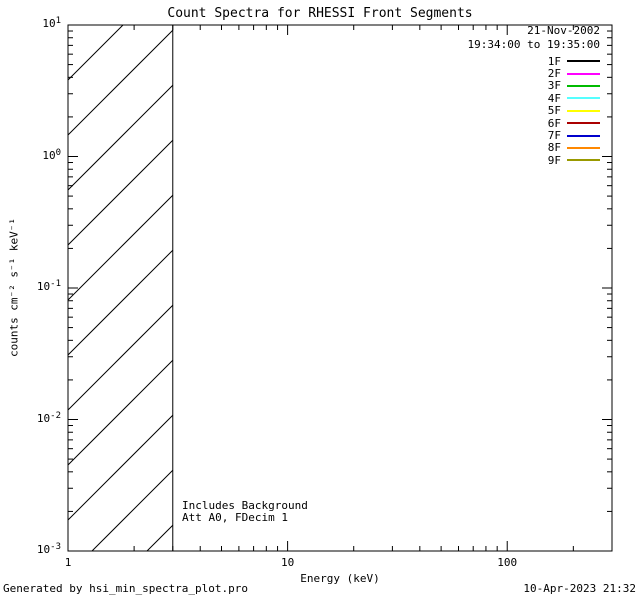 This screenshot has height=600, width=640. Describe the element at coordinates (534, 160) in the screenshot. I see `legend-entry: 9F` at that location.